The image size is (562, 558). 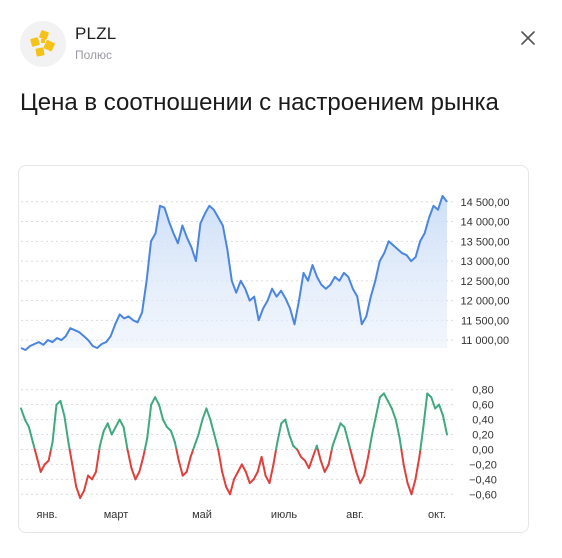 What do you see at coordinates (47, 515) in the screenshot?
I see `x-tick-label: янв.` at bounding box center [47, 515].